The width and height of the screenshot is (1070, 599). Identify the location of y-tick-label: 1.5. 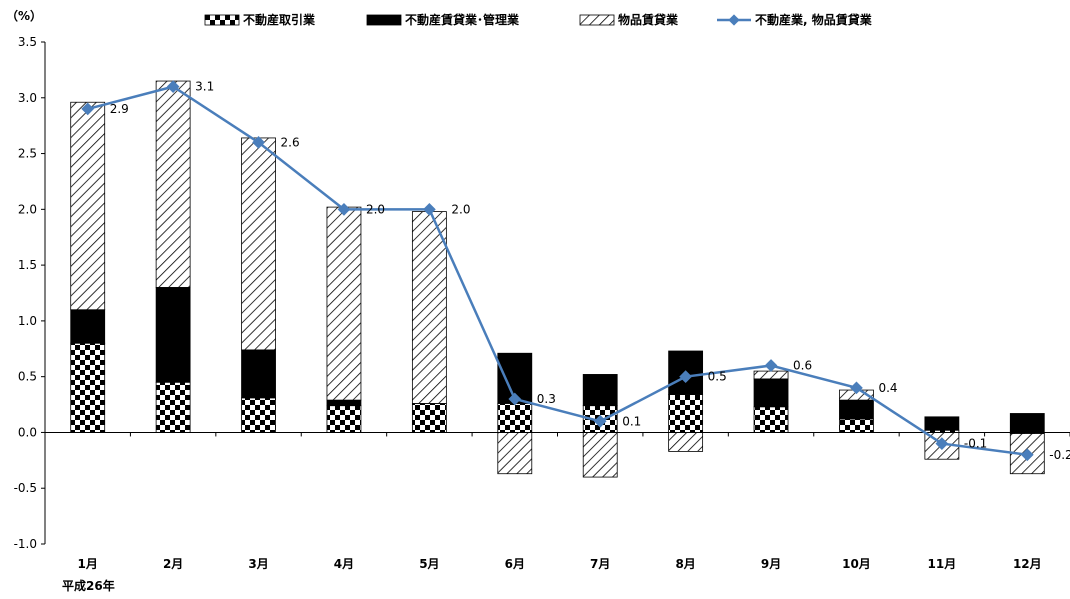
(27, 265).